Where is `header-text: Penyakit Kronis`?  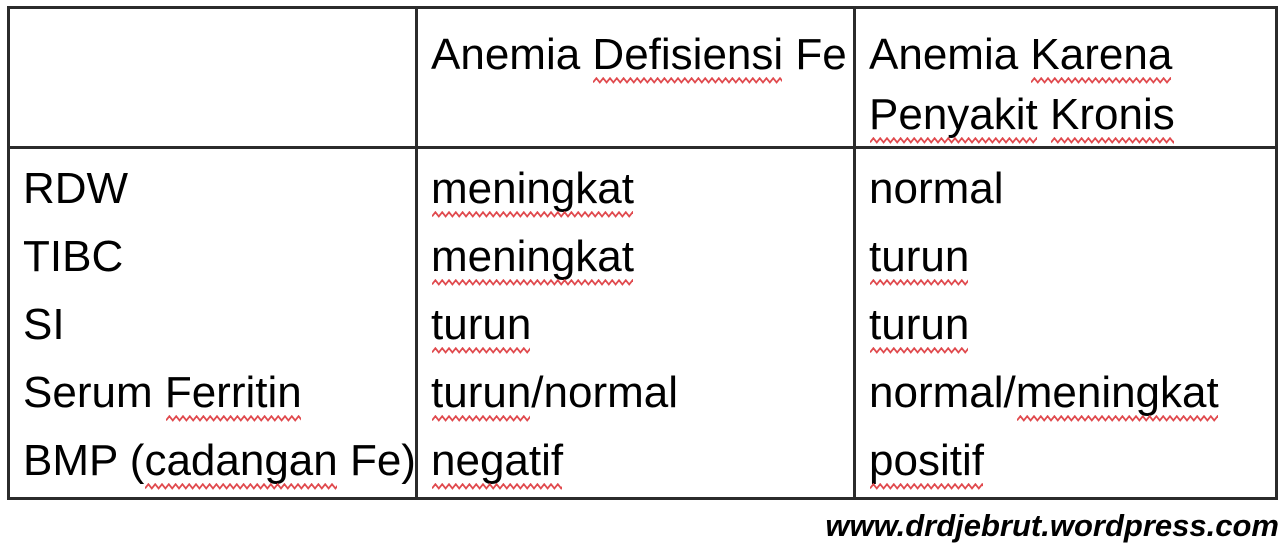 header-text: Penyakit Kronis is located at coordinates (1070, 115).